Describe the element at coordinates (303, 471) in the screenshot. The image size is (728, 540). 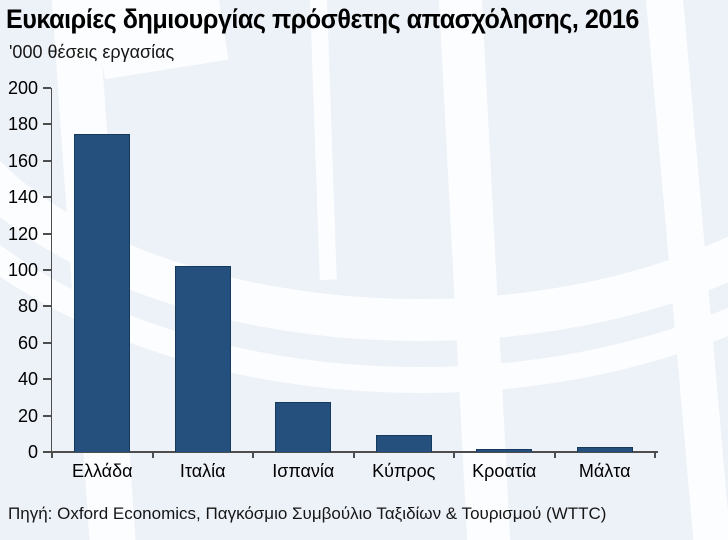
I see `category-label: Ισπανία` at that location.